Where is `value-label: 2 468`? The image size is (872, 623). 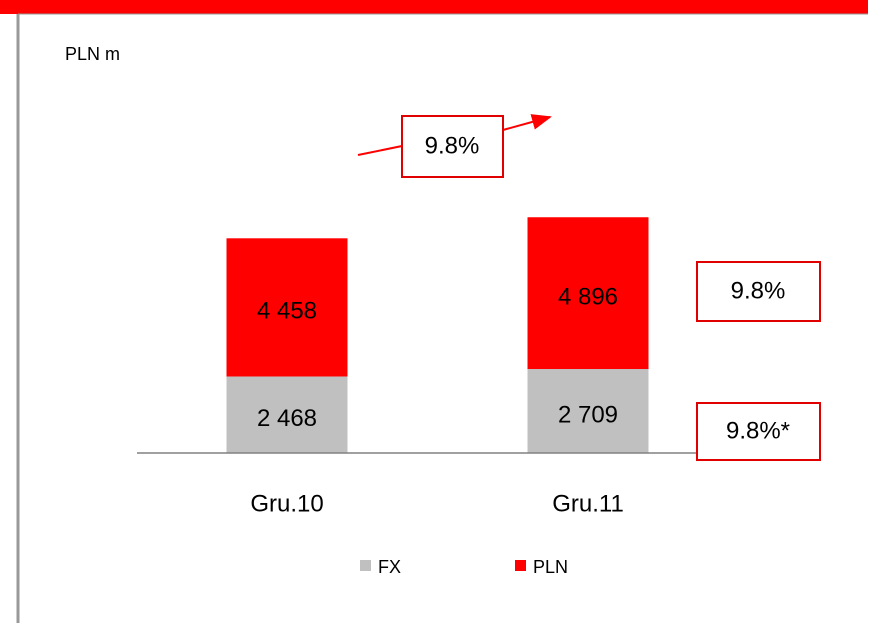 value-label: 2 468 is located at coordinates (287, 418).